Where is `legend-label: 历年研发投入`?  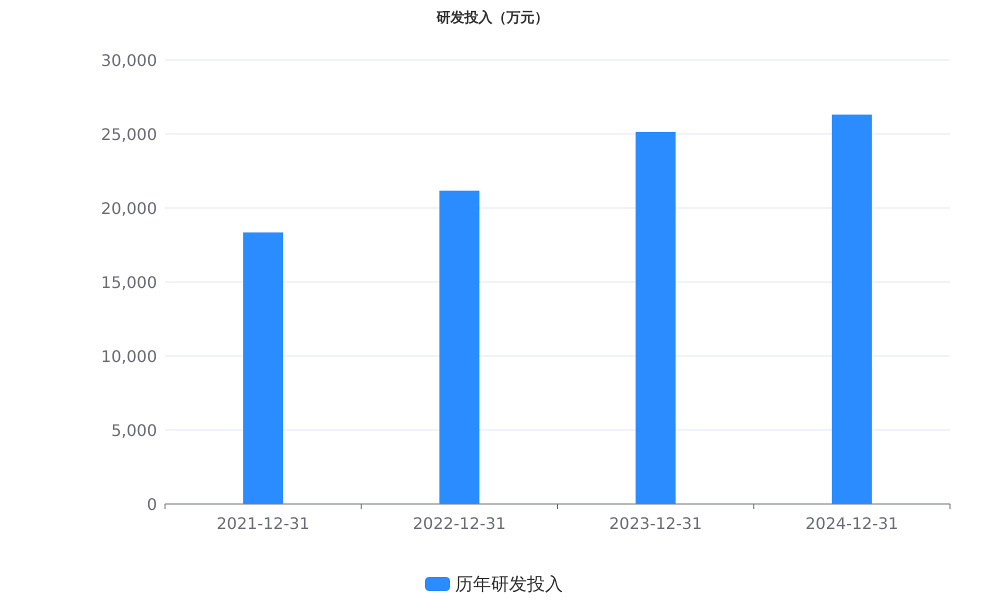 legend-label: 历年研发投入 is located at coordinates (509, 584).